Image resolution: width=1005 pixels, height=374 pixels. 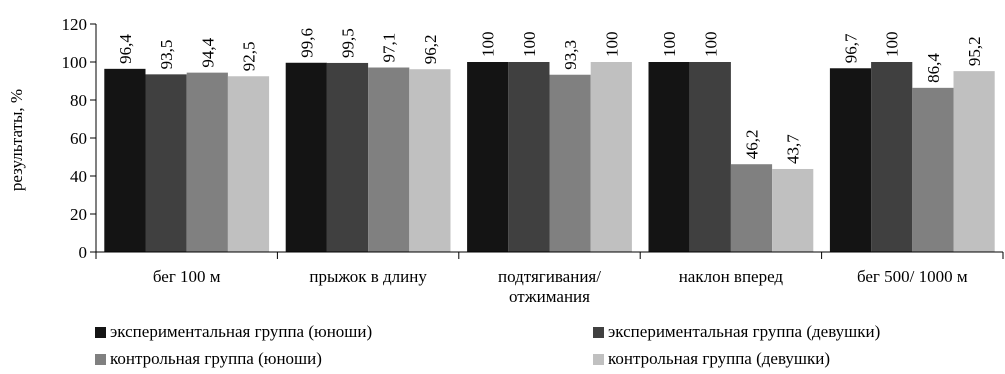 What do you see at coordinates (249, 57) in the screenshot?
I see `data-label: 92,5` at bounding box center [249, 57].